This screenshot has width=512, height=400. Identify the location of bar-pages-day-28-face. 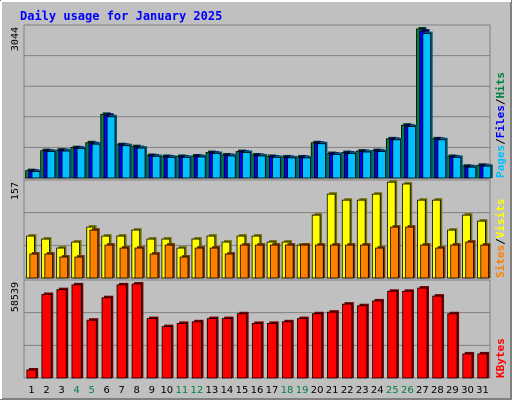
(442, 159).